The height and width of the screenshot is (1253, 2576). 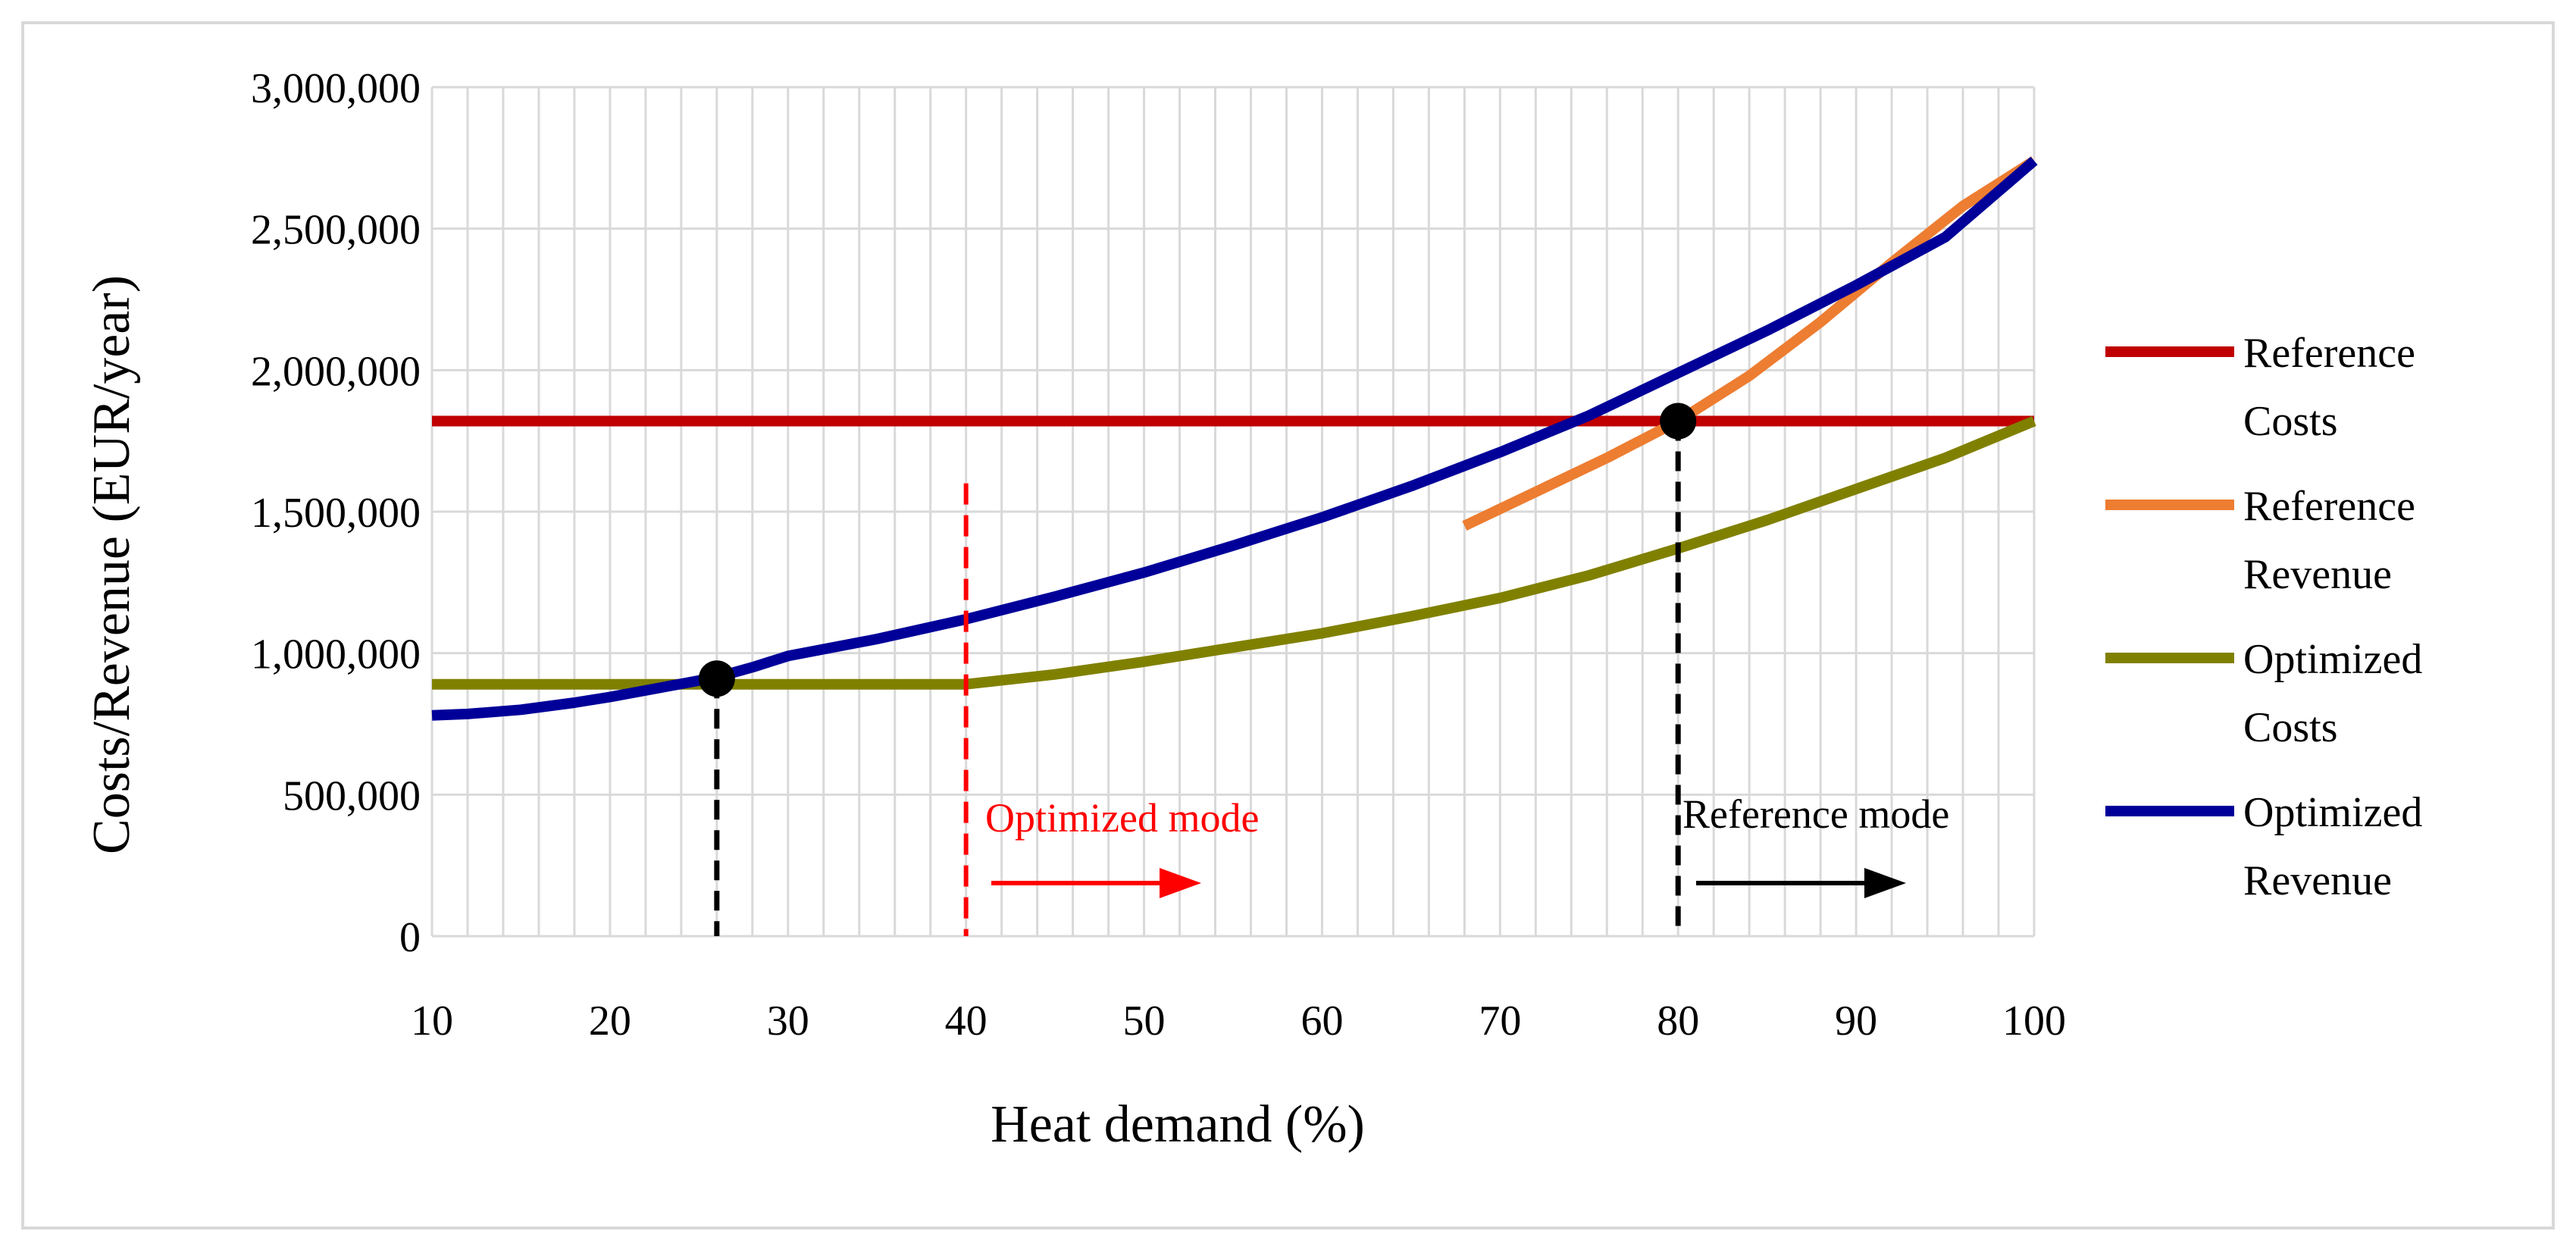 What do you see at coordinates (336, 88) in the screenshot?
I see `y-tick-label: 3,000,000` at bounding box center [336, 88].